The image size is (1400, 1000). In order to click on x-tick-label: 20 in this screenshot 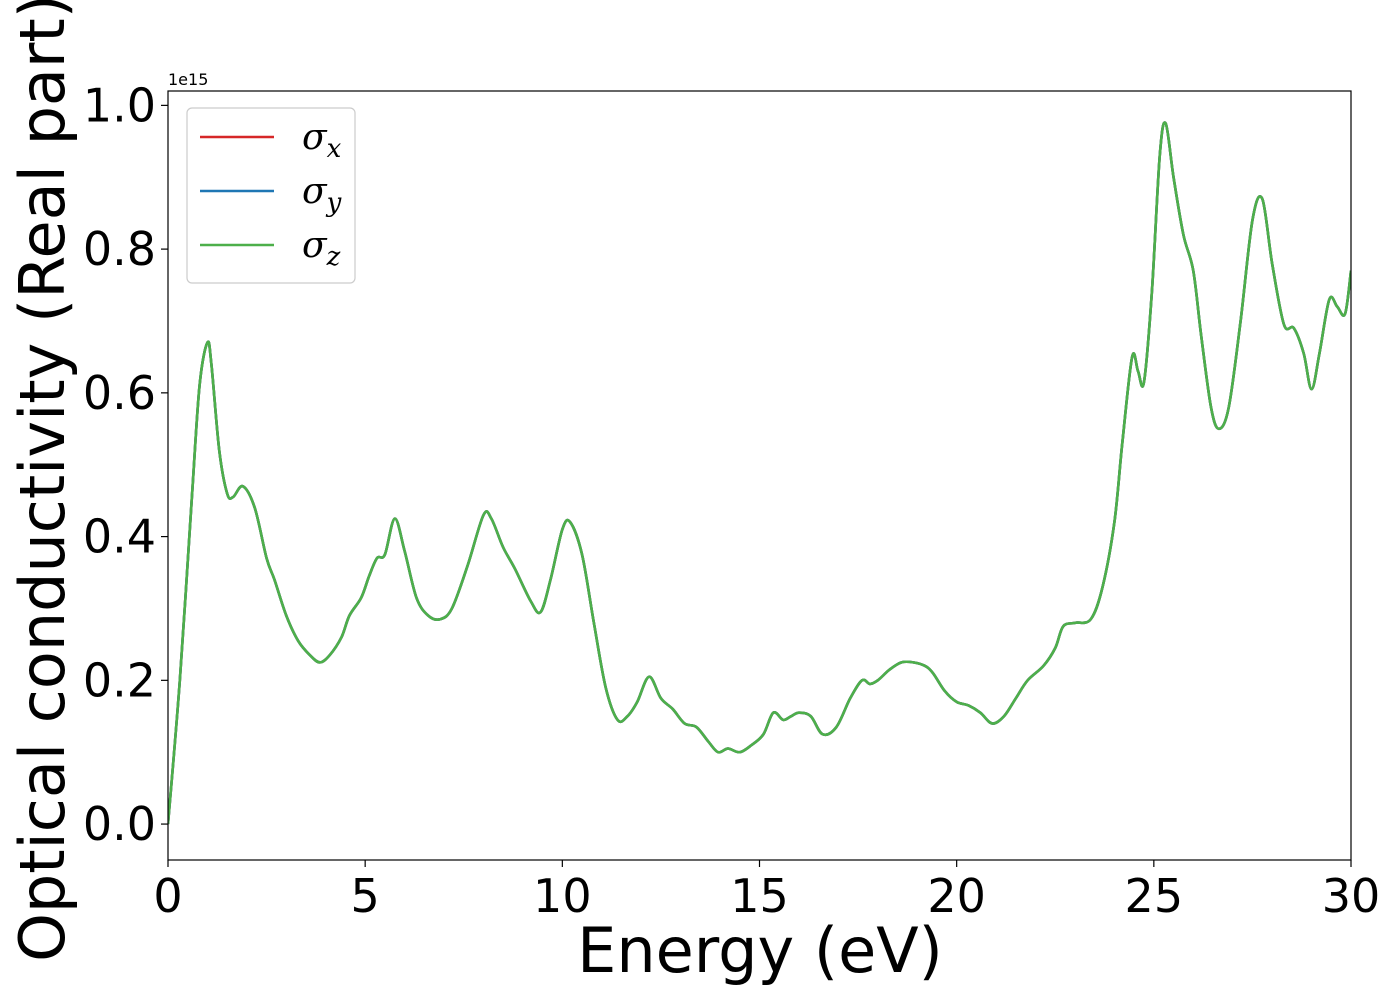, I will do `click(956, 896)`.